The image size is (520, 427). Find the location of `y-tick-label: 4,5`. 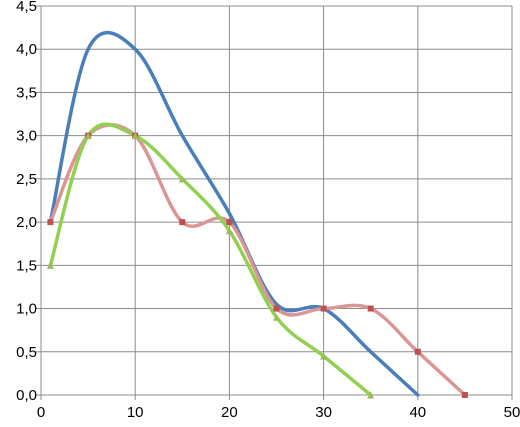

y-tick-label: 4,5 is located at coordinates (26, 7).